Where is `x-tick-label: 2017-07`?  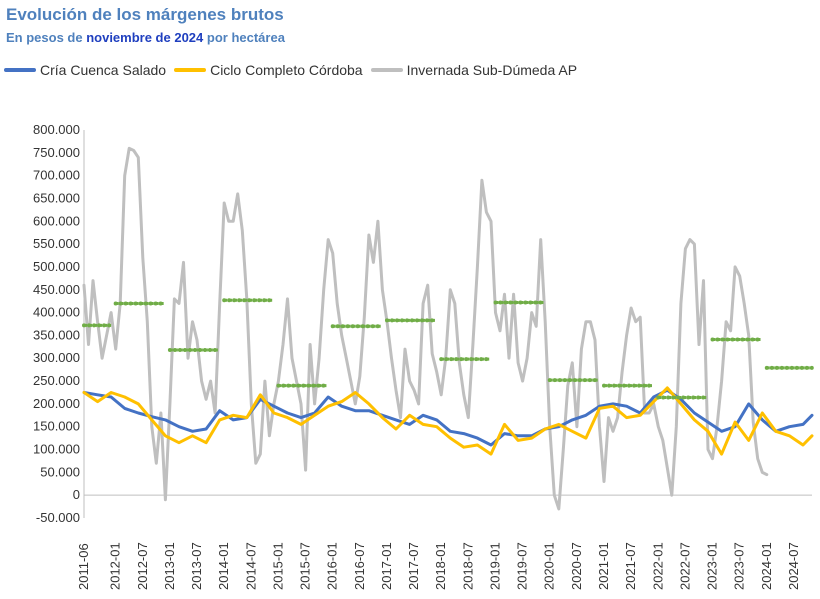
x-tick-label: 2017-07 is located at coordinates (413, 566).